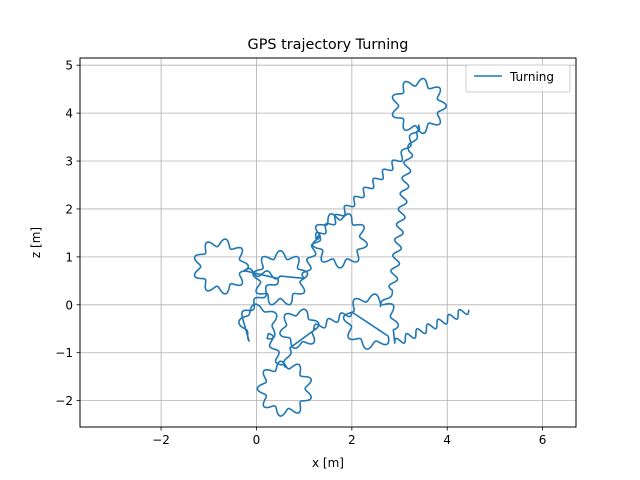 This screenshot has width=640, height=480. What do you see at coordinates (69, 305) in the screenshot?
I see `y-tick-label: 0` at bounding box center [69, 305].